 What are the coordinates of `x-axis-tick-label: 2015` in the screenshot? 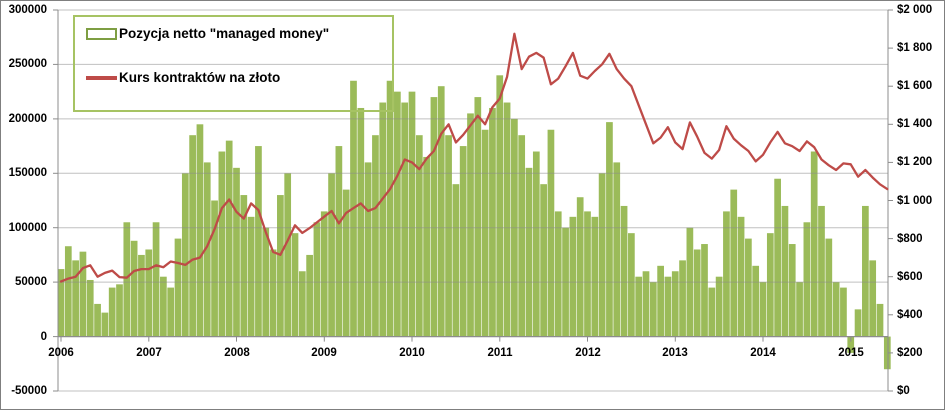 It's located at (851, 353).